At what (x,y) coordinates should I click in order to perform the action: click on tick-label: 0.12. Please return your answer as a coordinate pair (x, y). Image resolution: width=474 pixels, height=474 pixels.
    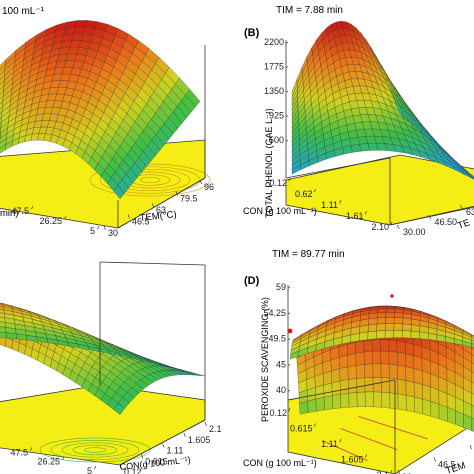
    Looking at the image, I should click on (133, 470).